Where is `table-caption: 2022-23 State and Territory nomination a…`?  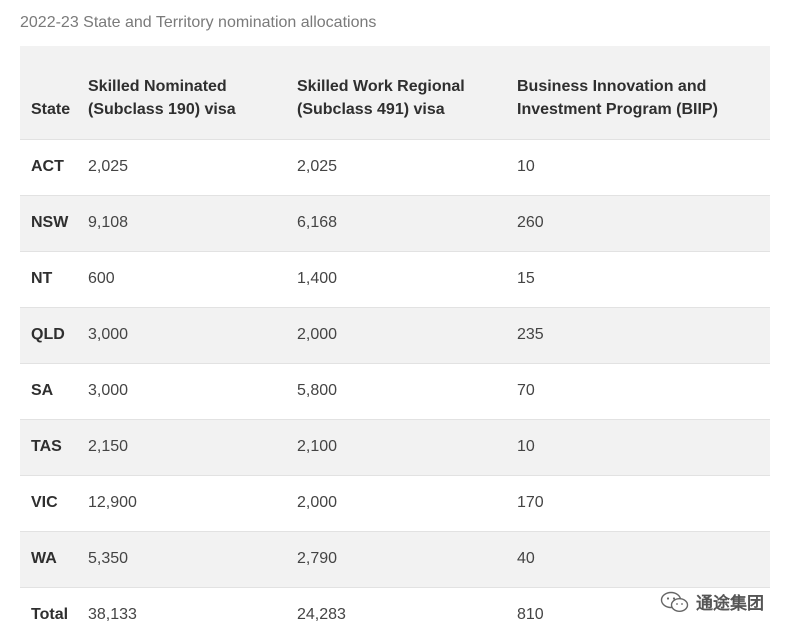
table-caption: 2022-23 State and Territory nomination a… is located at coordinates (198, 22).